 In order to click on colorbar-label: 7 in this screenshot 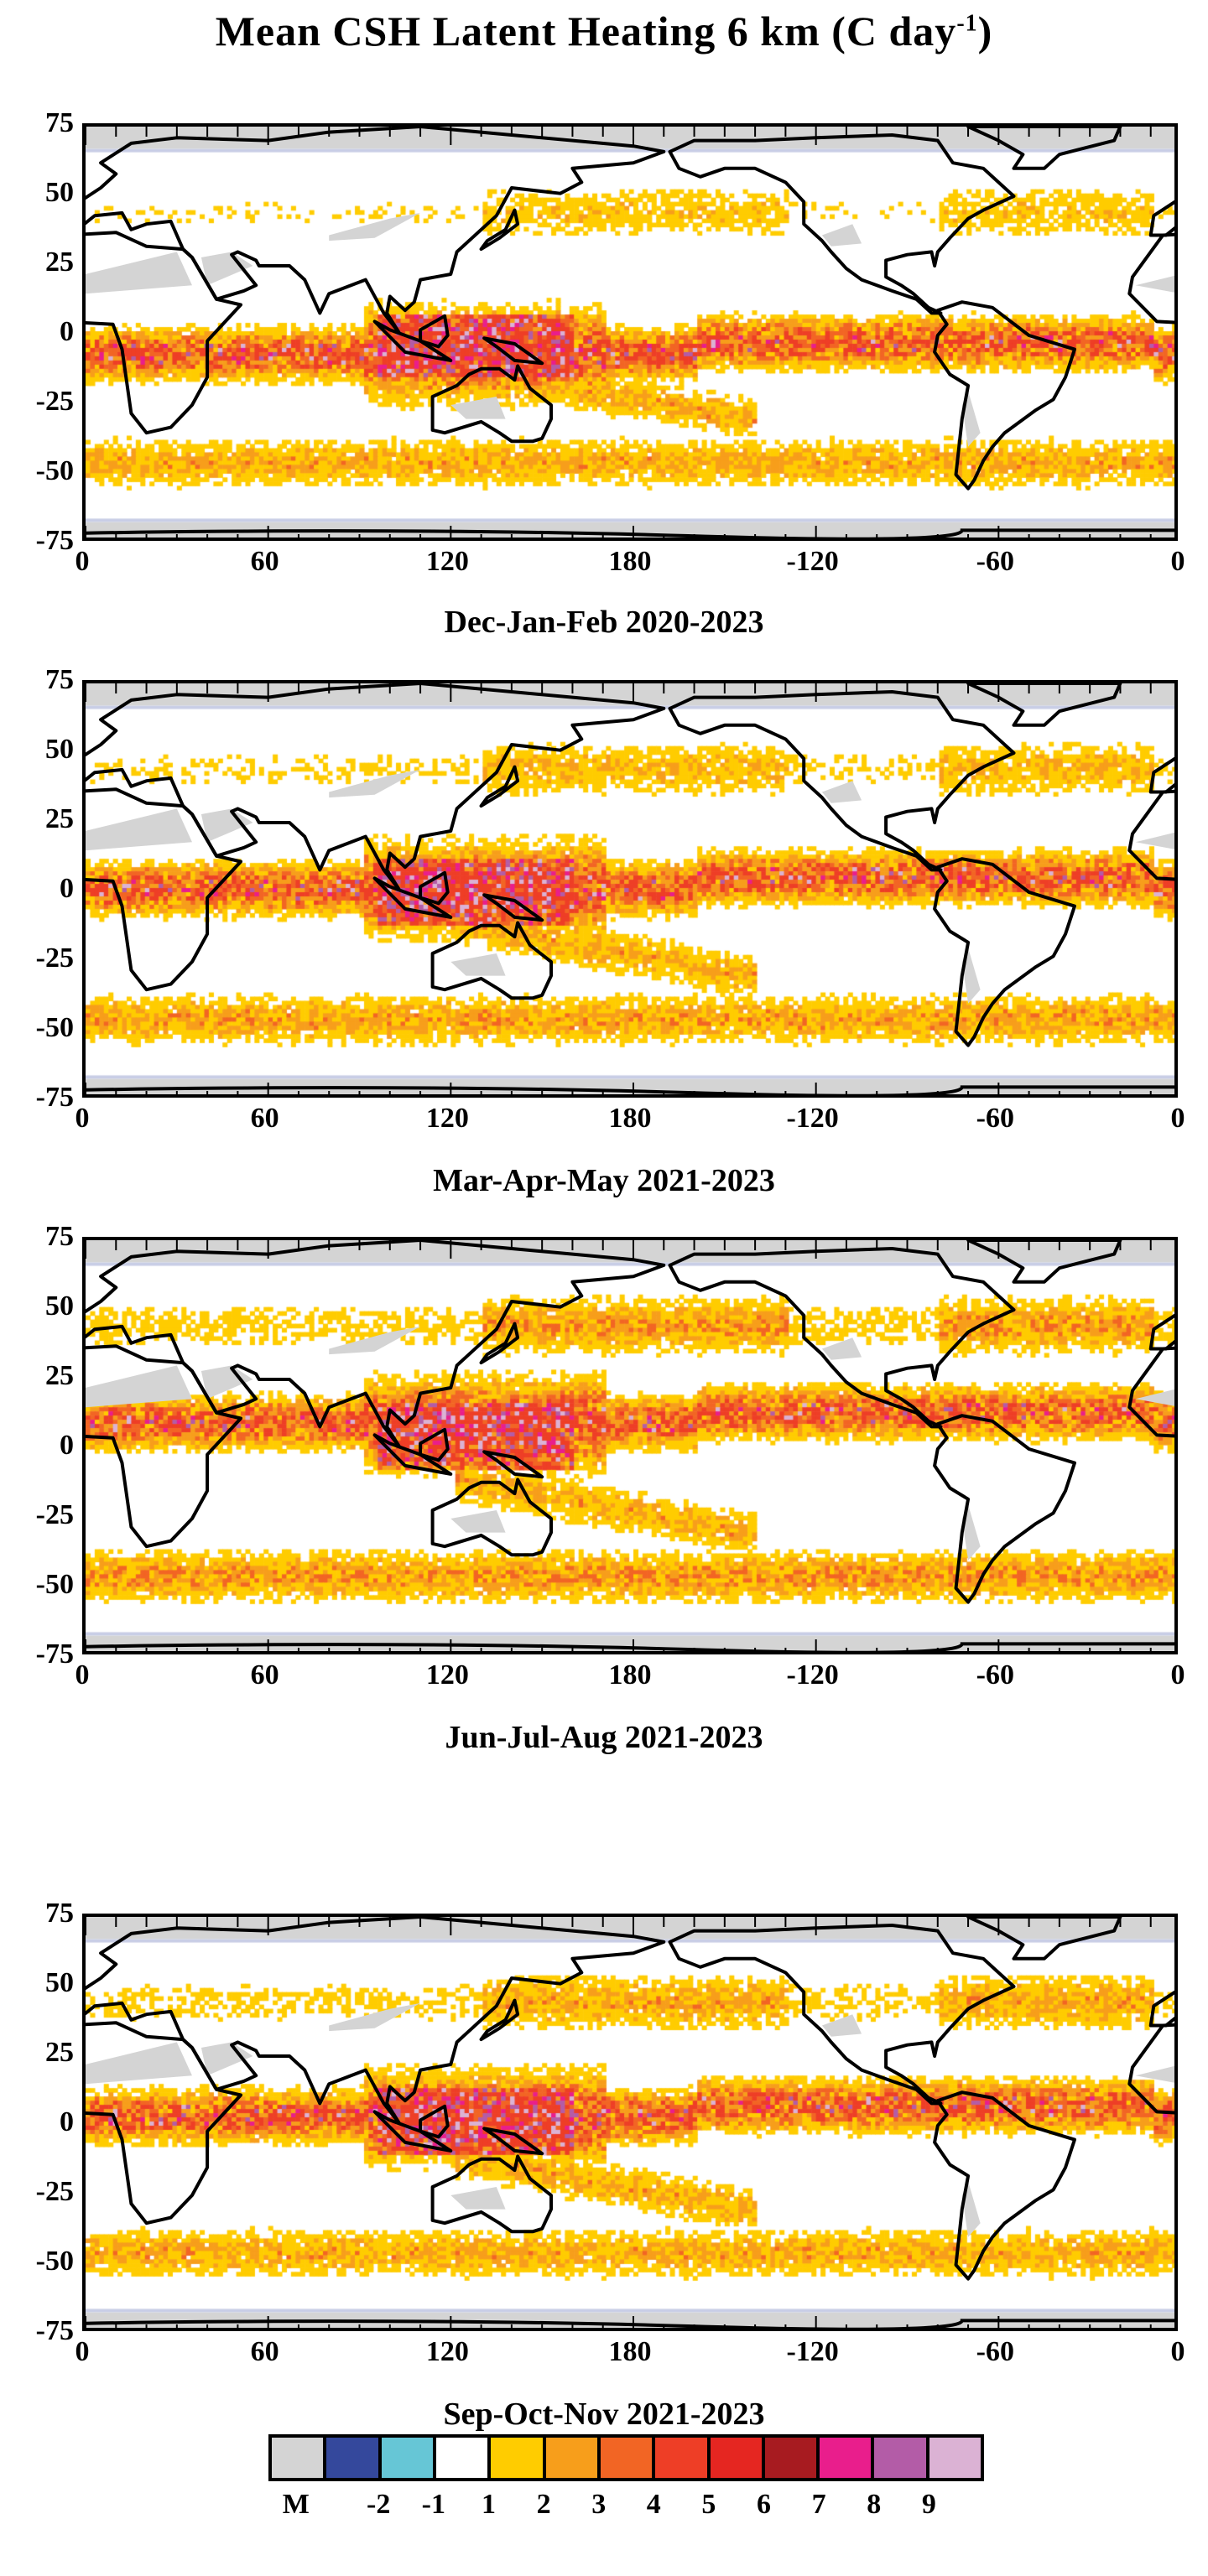, I will do `click(819, 2504)`.